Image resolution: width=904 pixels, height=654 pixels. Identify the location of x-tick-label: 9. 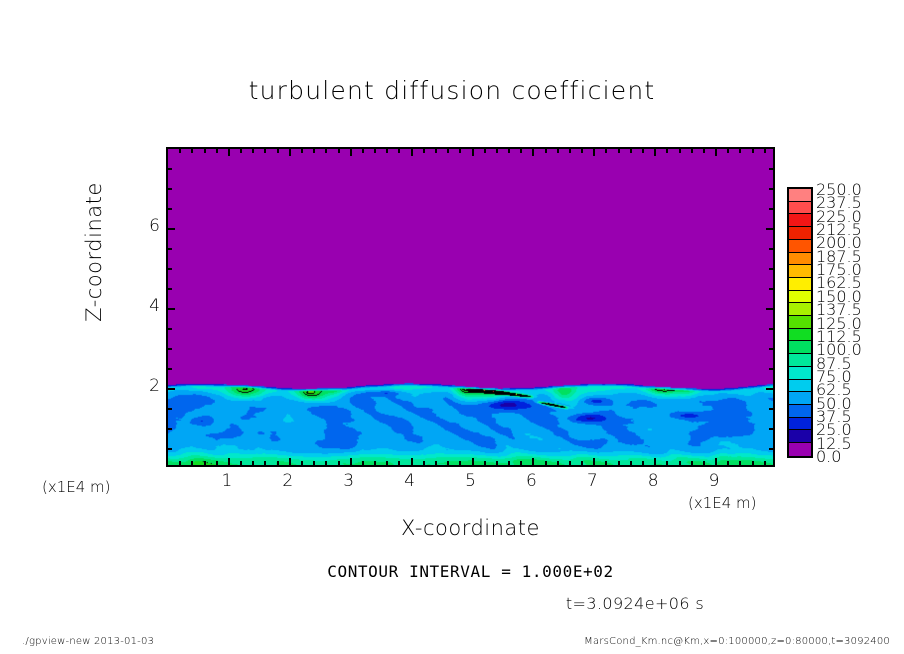
(714, 481).